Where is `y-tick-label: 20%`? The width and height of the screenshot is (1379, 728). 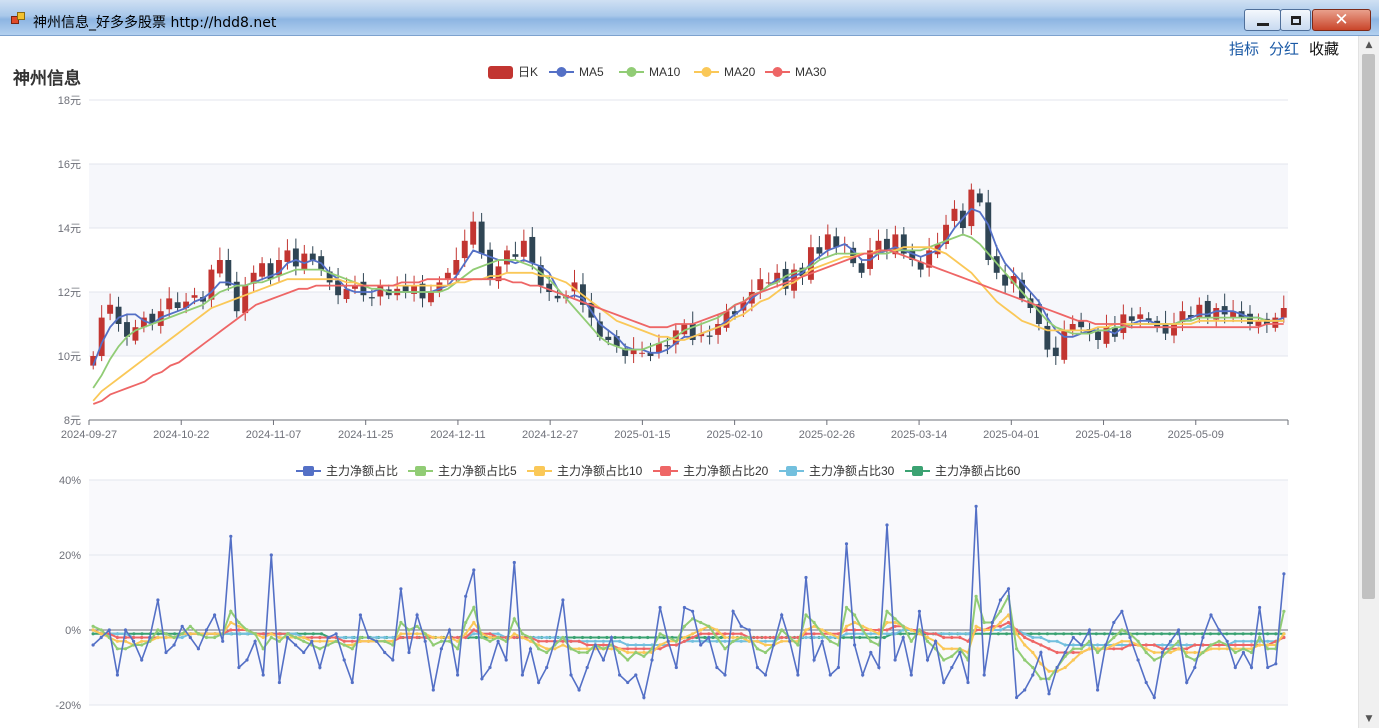
y-tick-label: 20% is located at coordinates (70, 556).